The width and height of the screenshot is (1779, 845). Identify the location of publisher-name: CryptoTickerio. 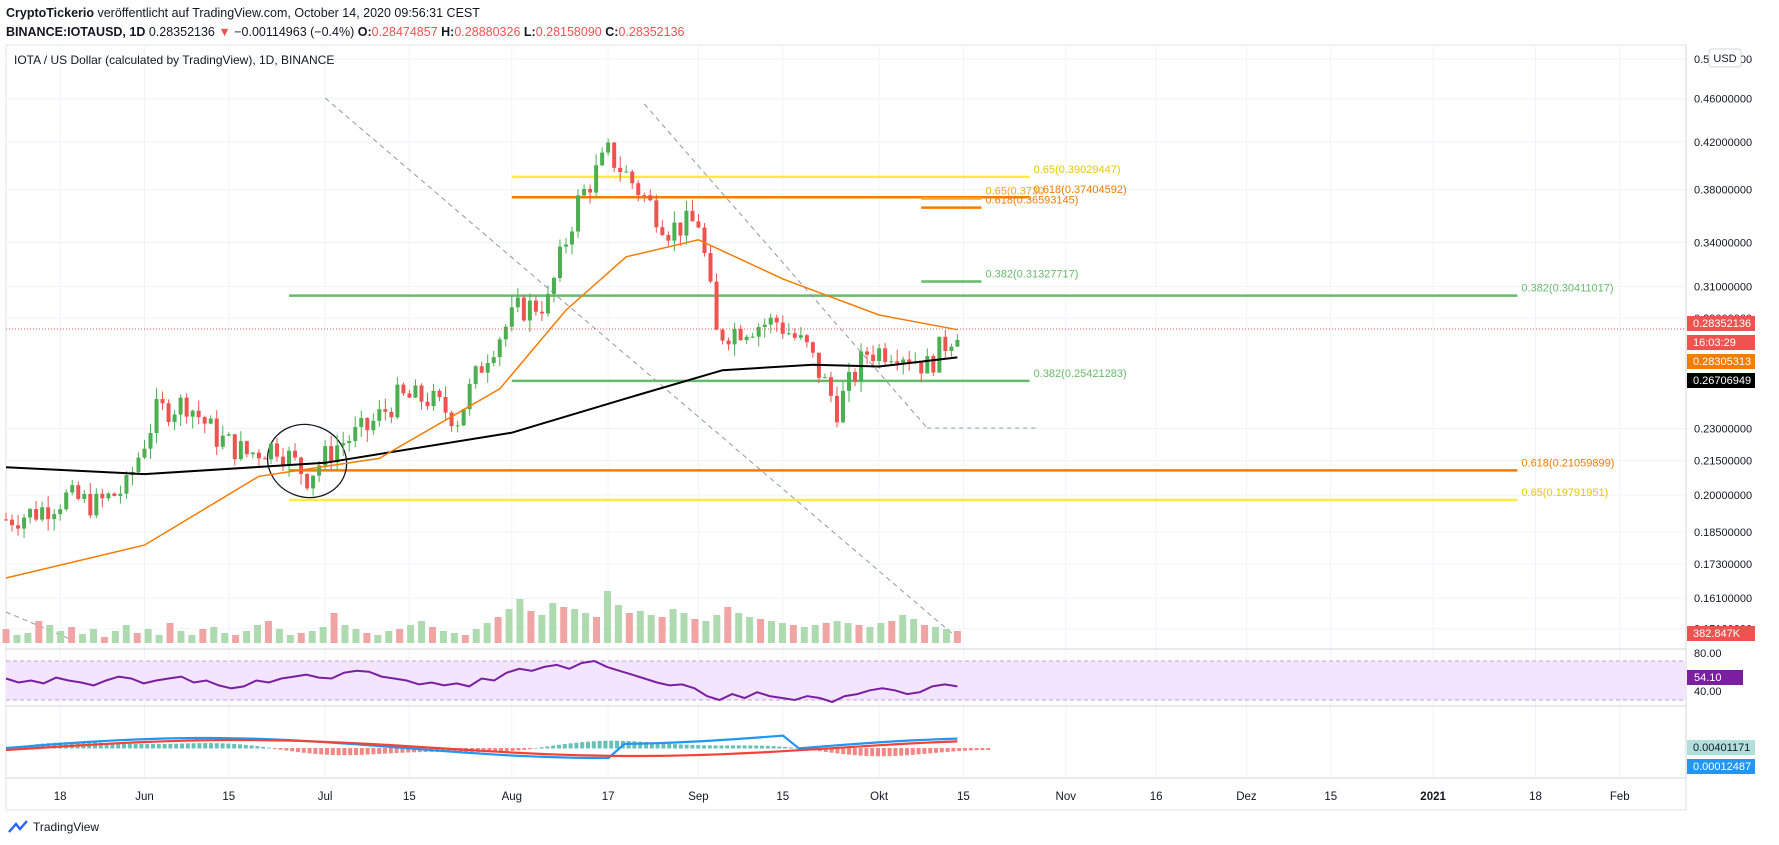
(50, 13).